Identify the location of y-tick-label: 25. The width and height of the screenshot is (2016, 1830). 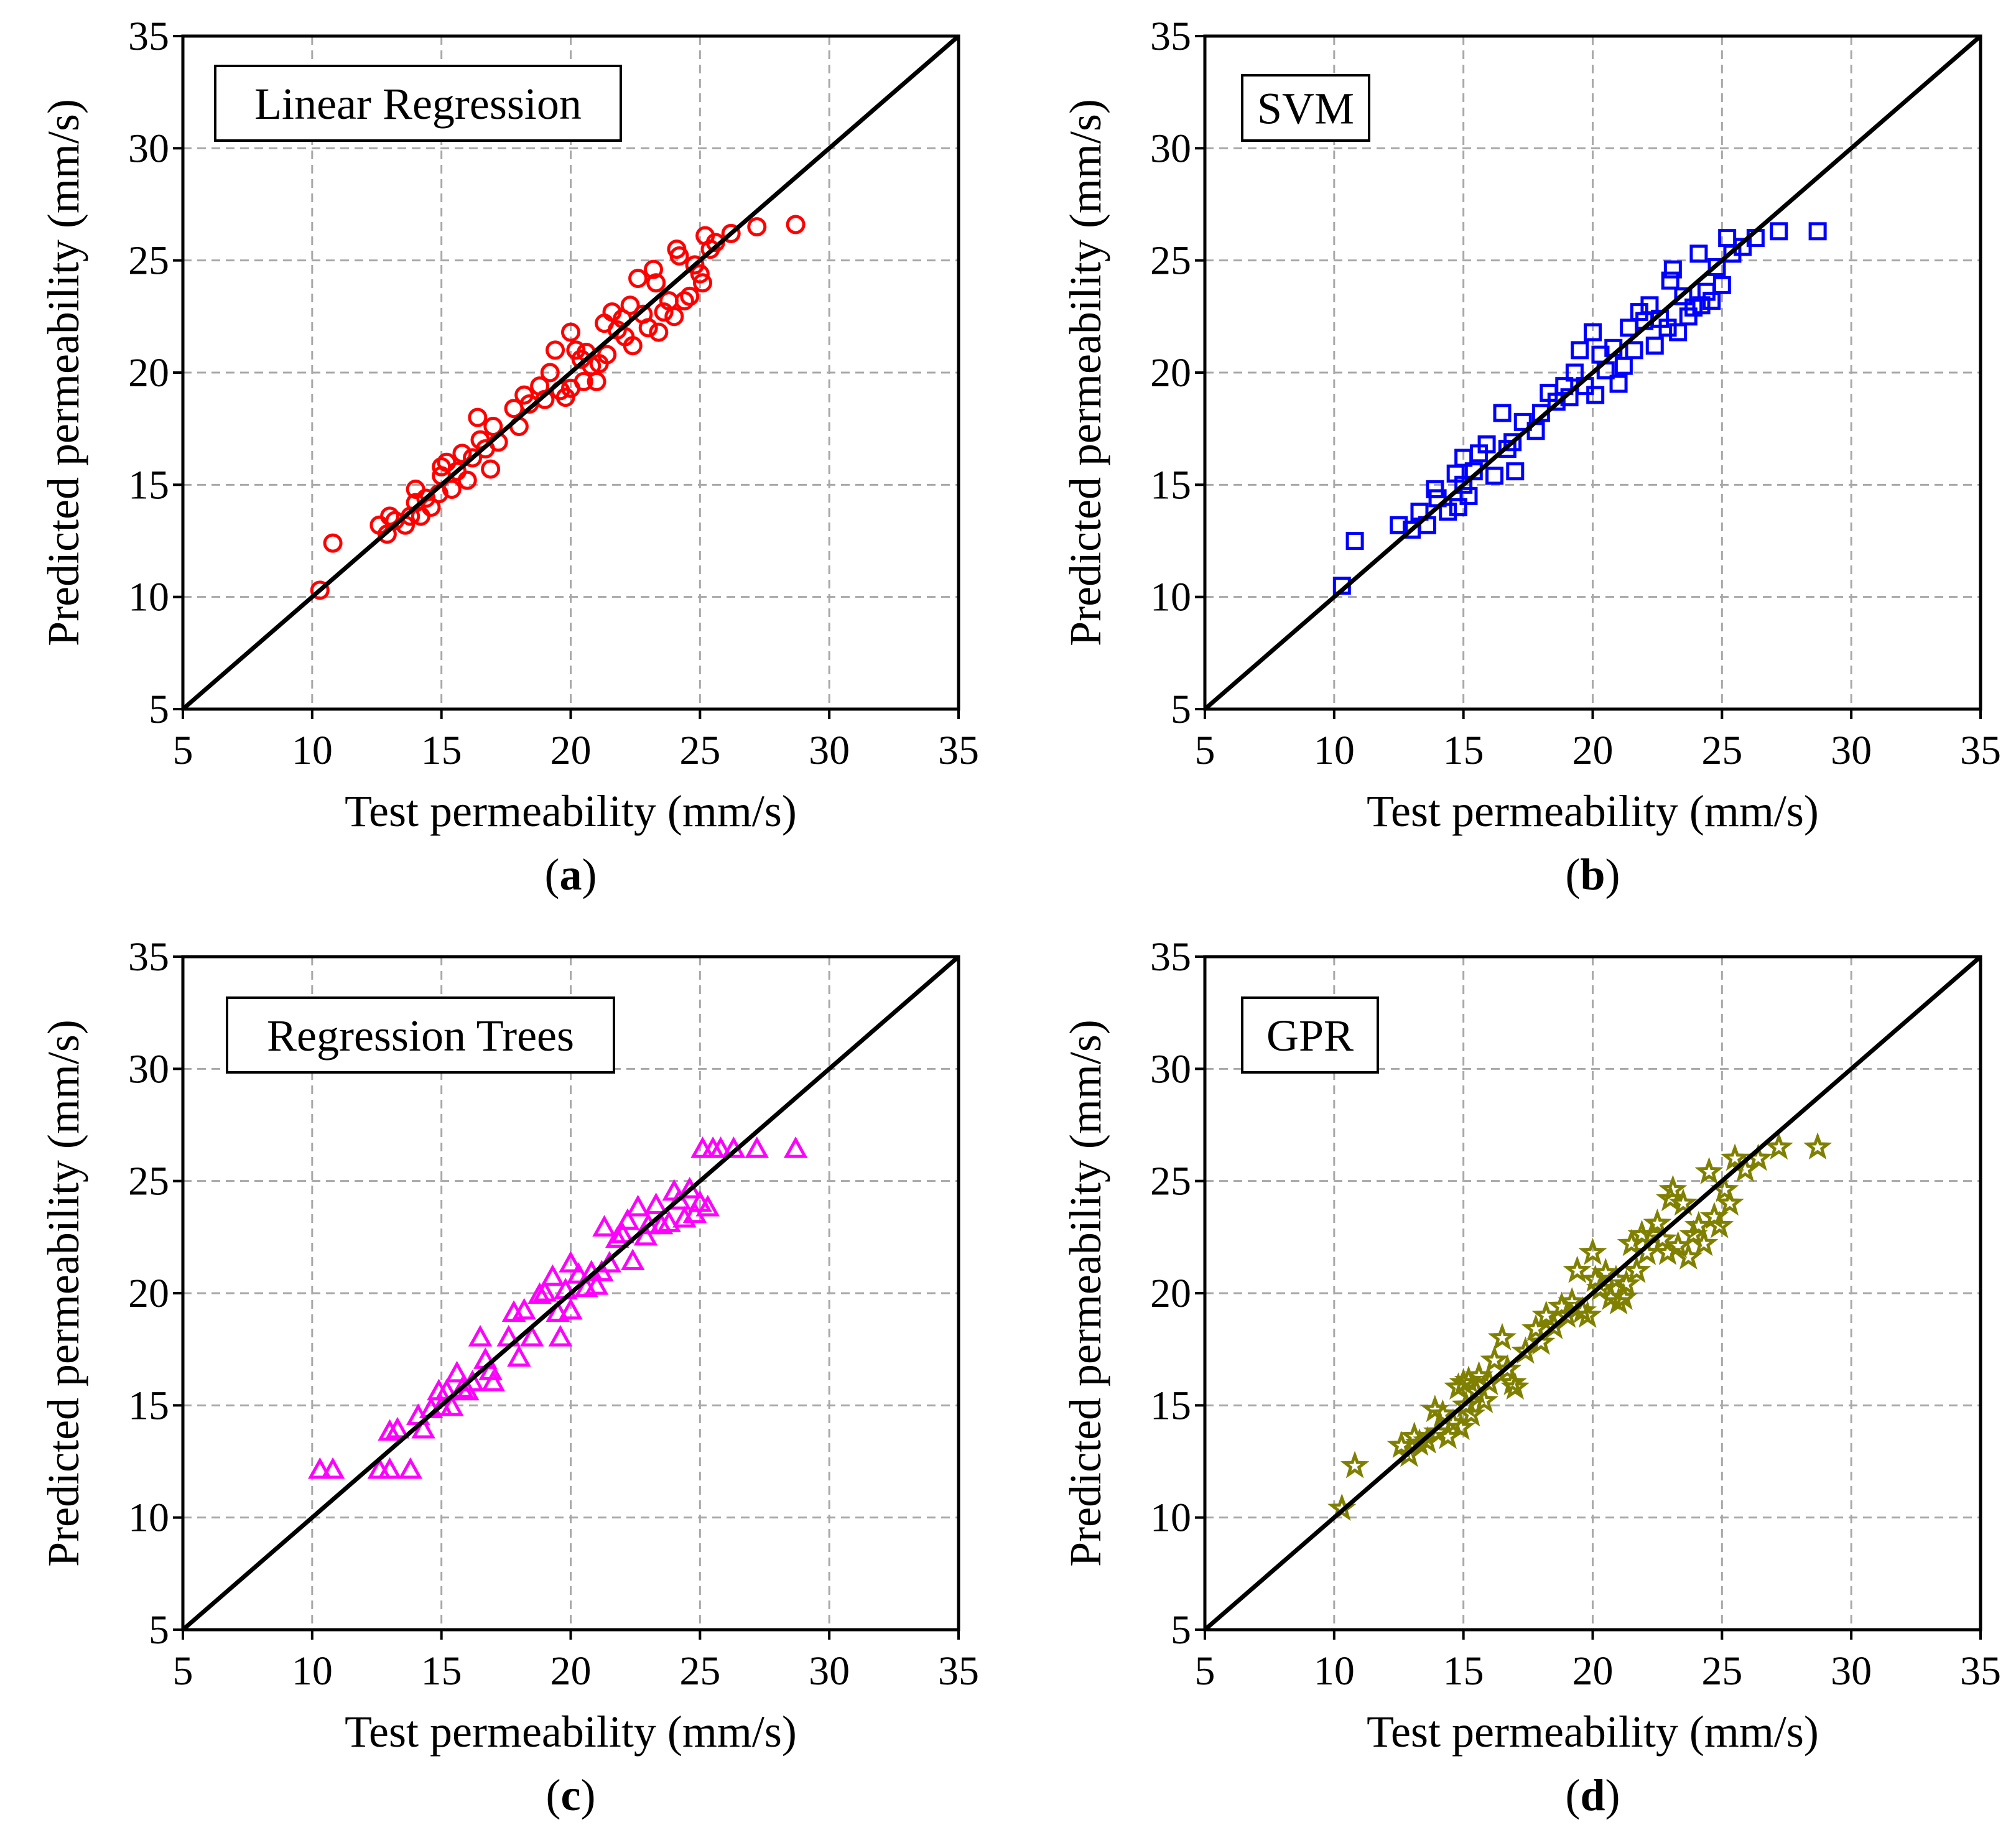
(1170, 1181).